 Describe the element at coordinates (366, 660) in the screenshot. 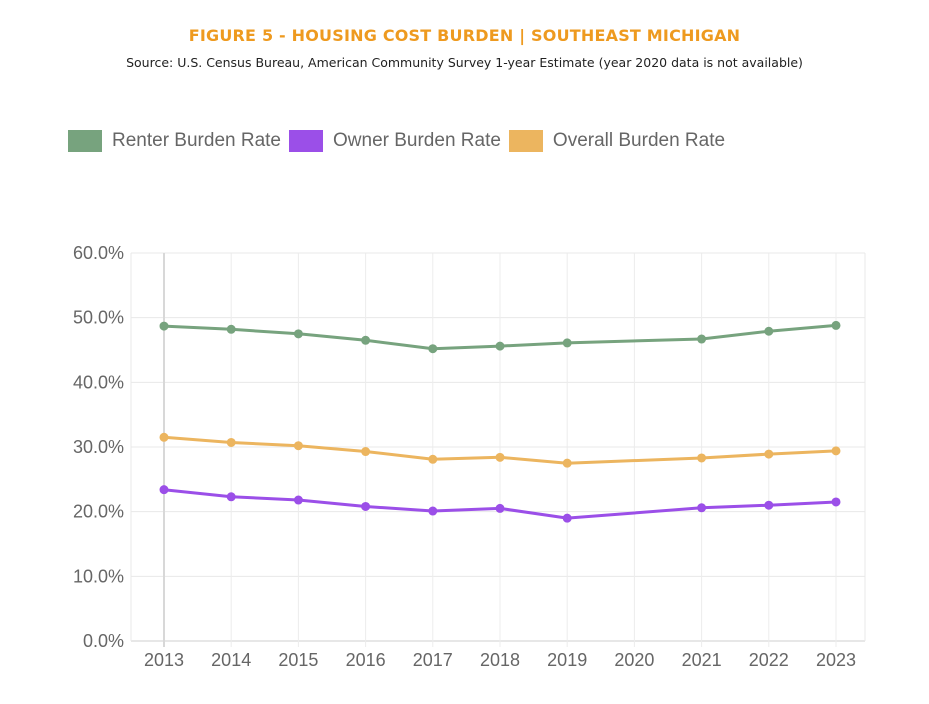

I see `x-tick-label: 2016` at that location.